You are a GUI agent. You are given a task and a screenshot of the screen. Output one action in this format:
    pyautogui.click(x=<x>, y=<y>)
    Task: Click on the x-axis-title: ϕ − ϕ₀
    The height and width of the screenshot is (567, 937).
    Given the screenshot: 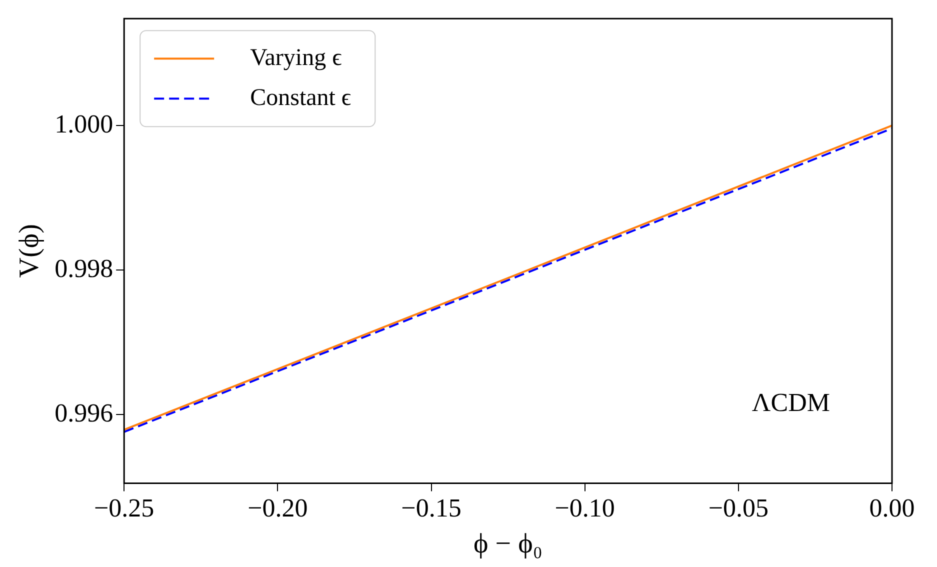 What is the action you would take?
    pyautogui.click(x=508, y=544)
    